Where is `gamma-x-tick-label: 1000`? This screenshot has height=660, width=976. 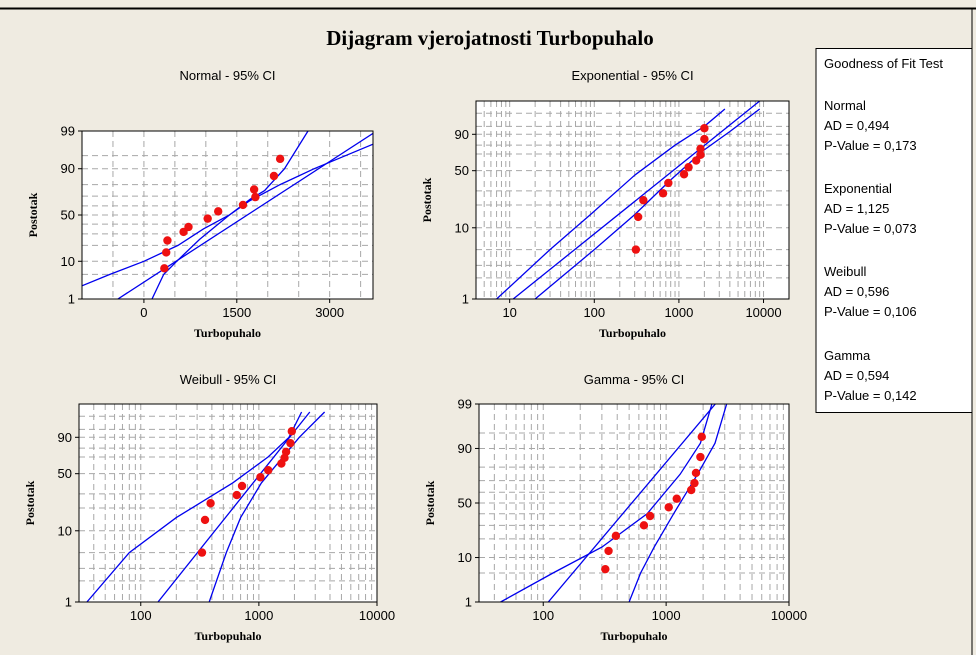 gamma-x-tick-label: 1000 is located at coordinates (666, 615).